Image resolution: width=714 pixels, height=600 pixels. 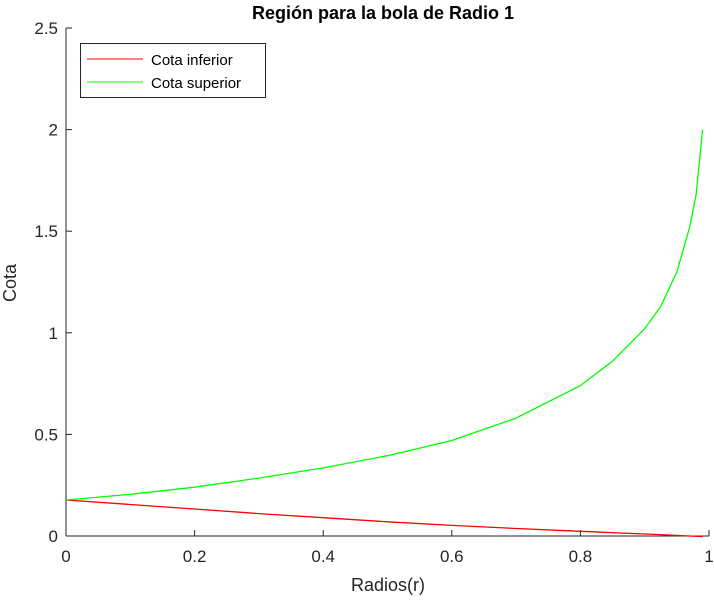 What do you see at coordinates (46, 434) in the screenshot?
I see `y-tick-label: 0.5` at bounding box center [46, 434].